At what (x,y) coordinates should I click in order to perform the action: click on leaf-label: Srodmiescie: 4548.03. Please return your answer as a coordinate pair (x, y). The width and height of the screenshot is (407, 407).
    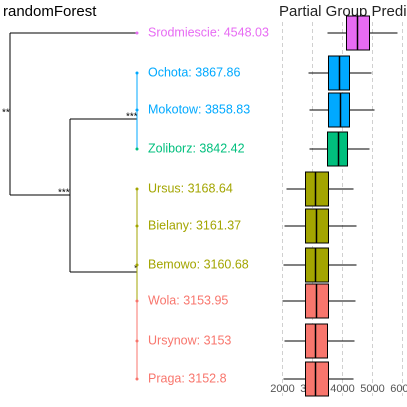
    Looking at the image, I should click on (208, 32).